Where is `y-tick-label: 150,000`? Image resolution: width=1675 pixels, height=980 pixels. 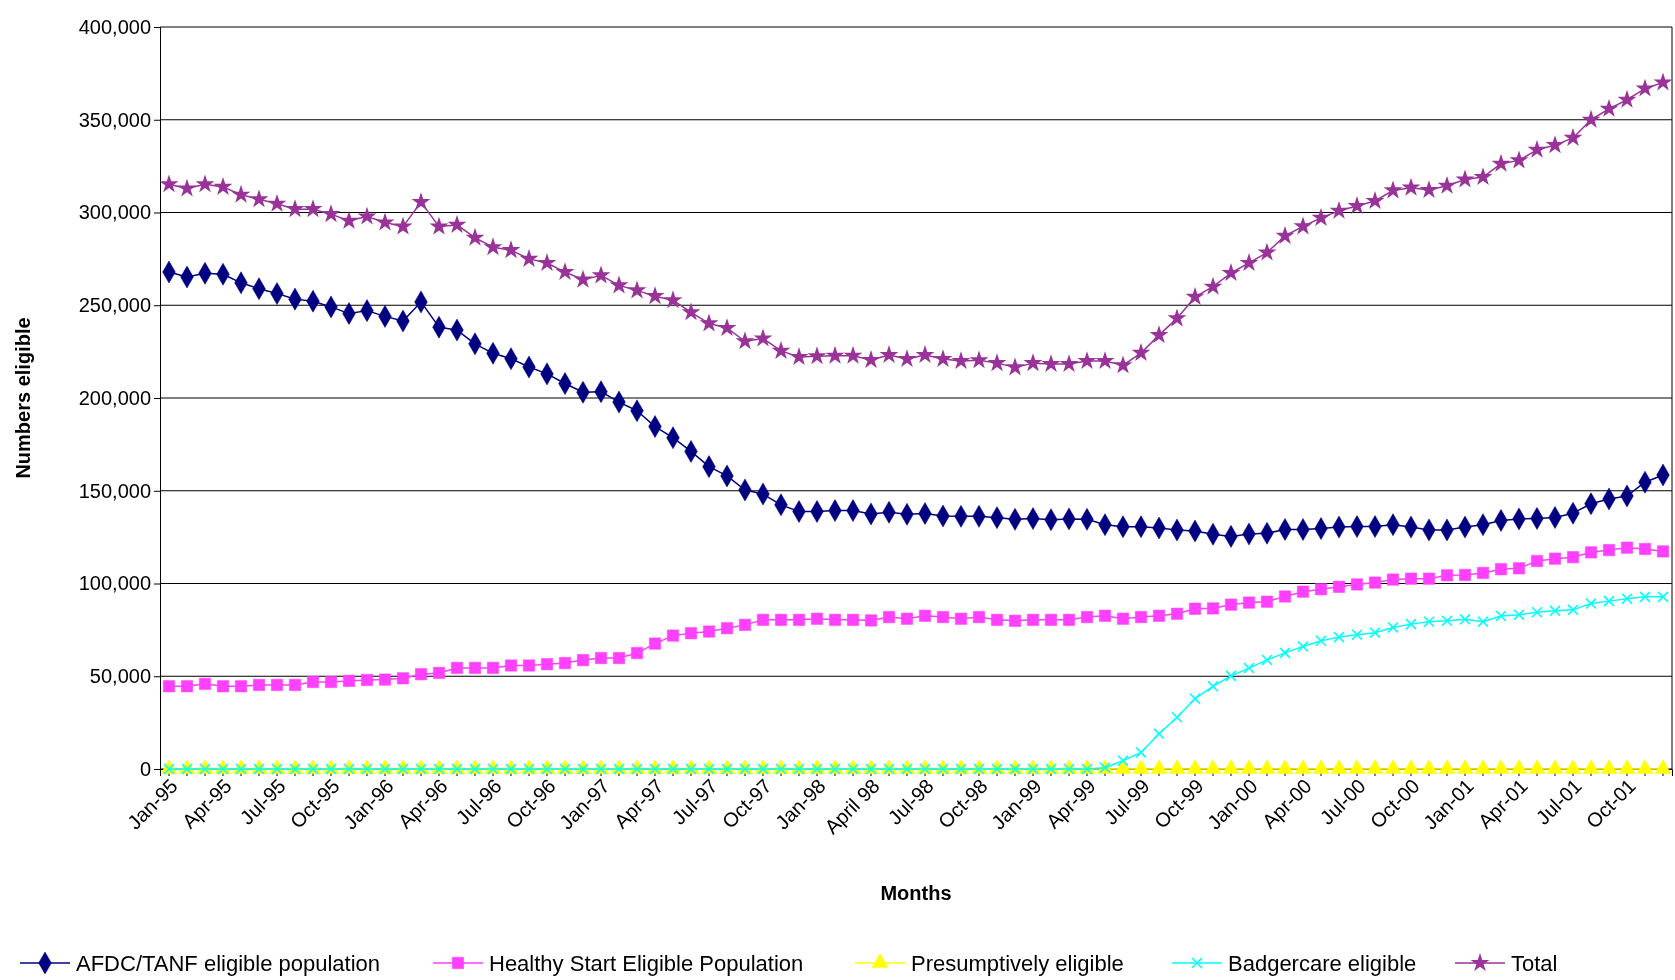
y-tick-label: 150,000 is located at coordinates (114, 490).